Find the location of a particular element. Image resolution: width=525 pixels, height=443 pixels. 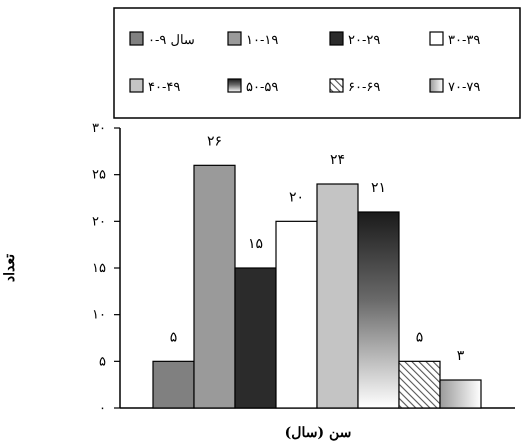

data-label: ۲۱ is located at coordinates (378, 188).